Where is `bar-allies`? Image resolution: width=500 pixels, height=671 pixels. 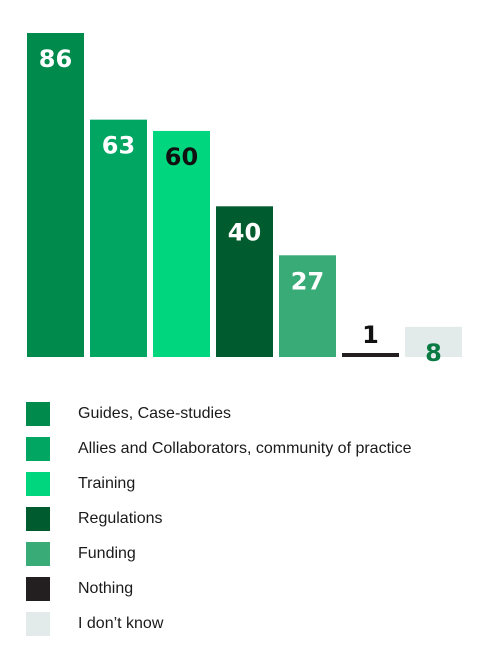 bar-allies is located at coordinates (118, 238).